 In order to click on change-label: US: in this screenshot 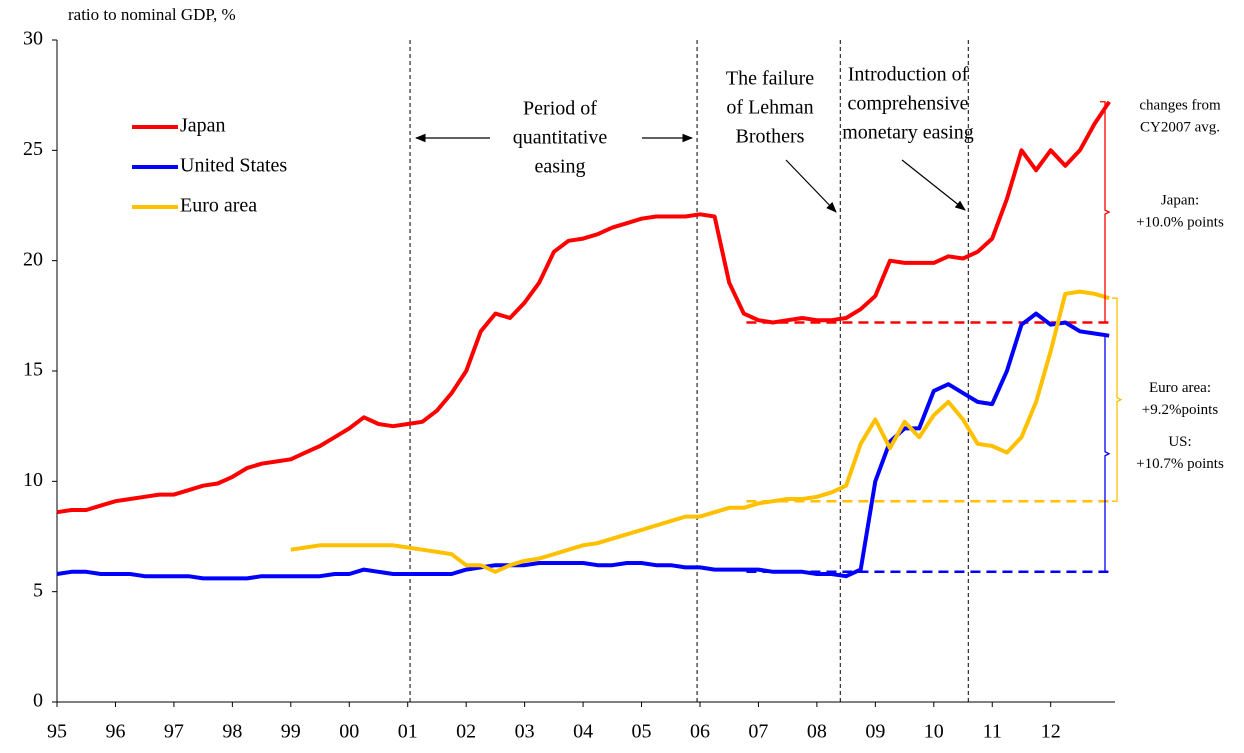, I will do `click(1179, 442)`.